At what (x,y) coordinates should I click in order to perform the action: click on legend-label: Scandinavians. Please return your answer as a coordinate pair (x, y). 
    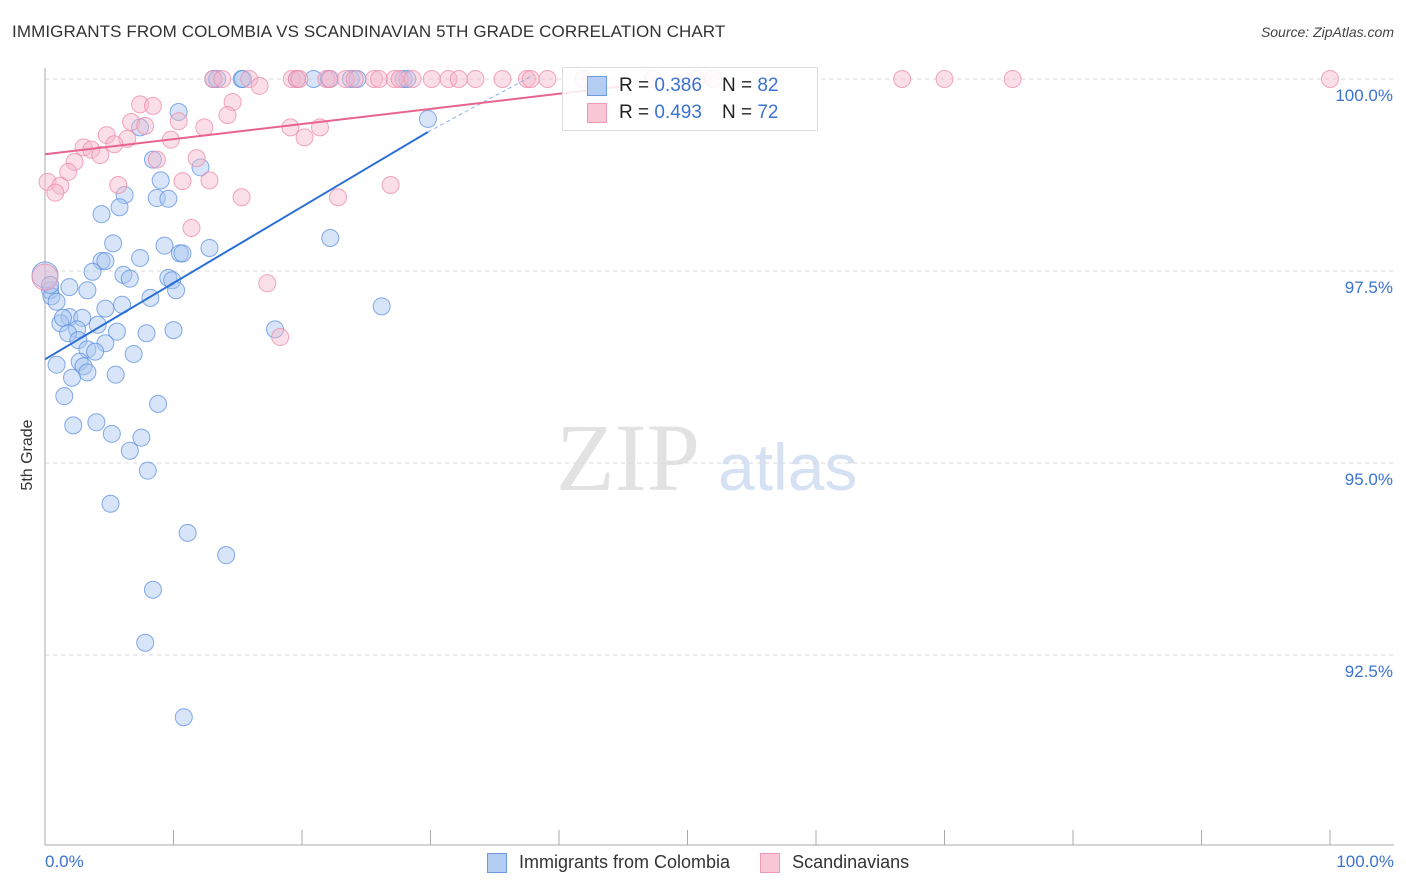
    Looking at the image, I should click on (851, 862).